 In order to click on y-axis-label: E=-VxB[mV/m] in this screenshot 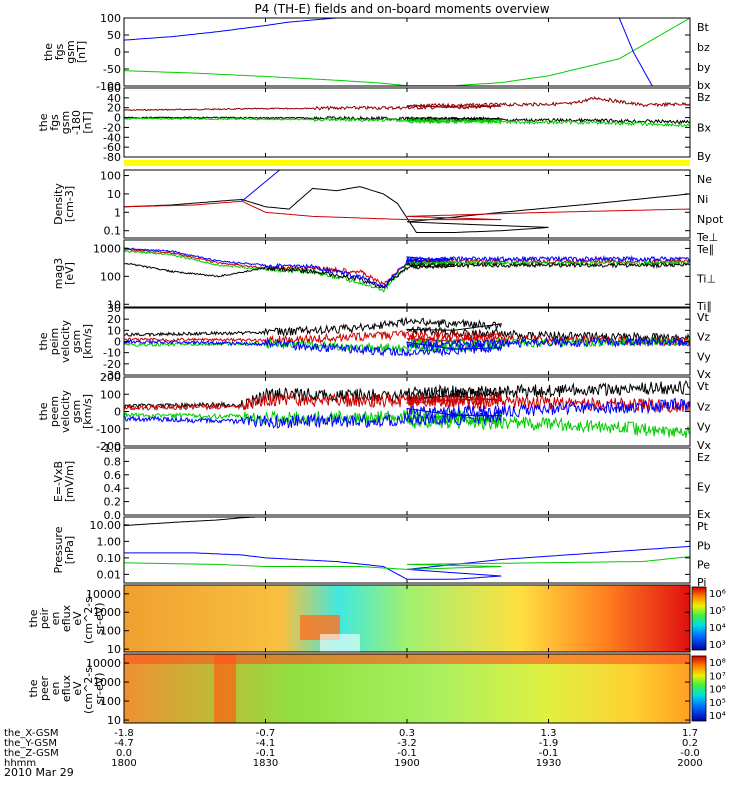, I will do `click(64, 481)`.